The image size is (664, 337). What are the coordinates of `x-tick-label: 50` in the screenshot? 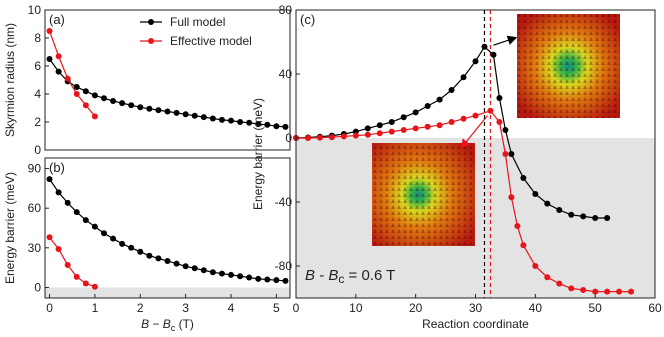 It's located at (595, 308).